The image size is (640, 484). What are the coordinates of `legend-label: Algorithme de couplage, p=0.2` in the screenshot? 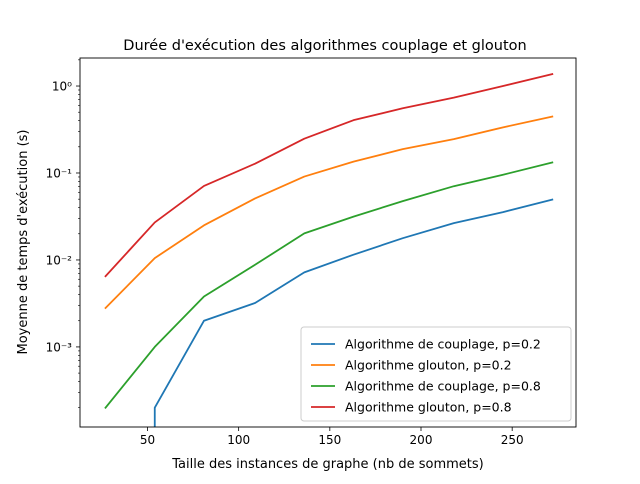 It's located at (443, 344).